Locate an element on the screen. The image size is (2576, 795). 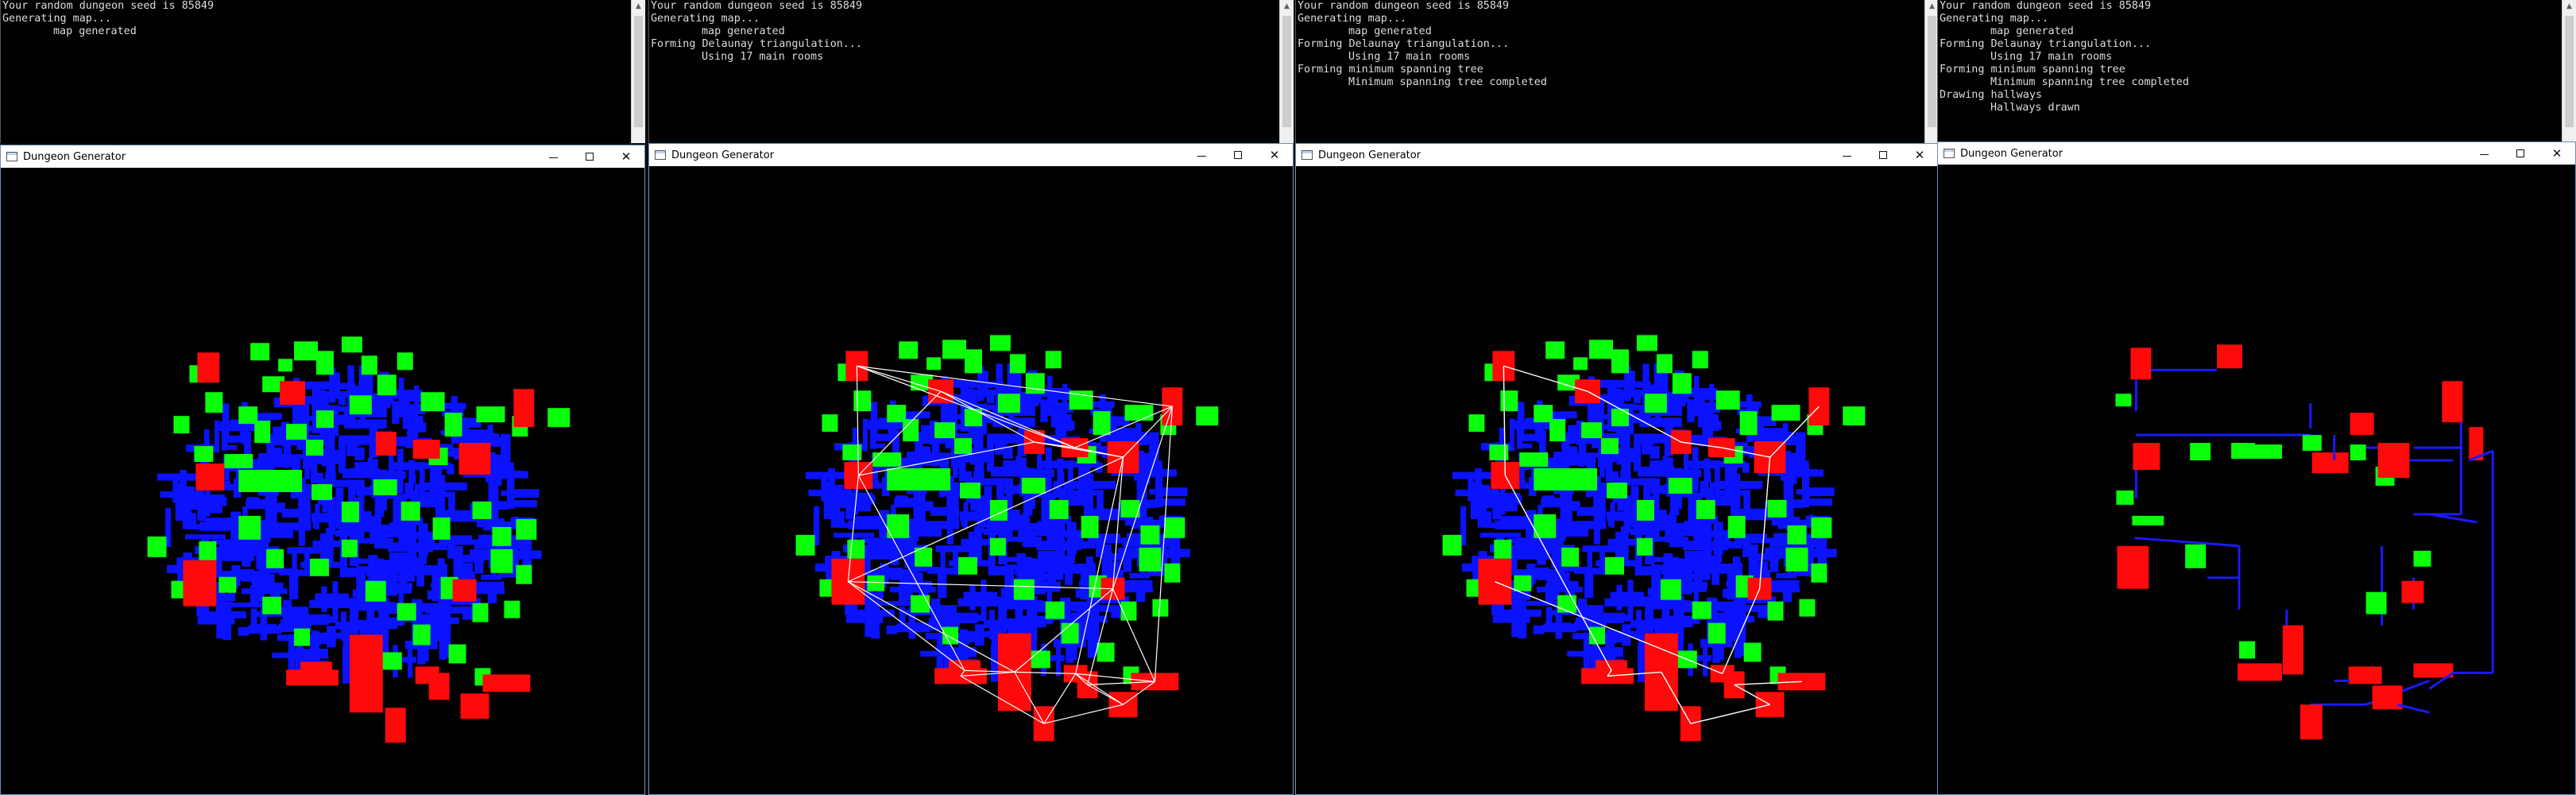
close-icon: ✕ is located at coordinates (2556, 153).